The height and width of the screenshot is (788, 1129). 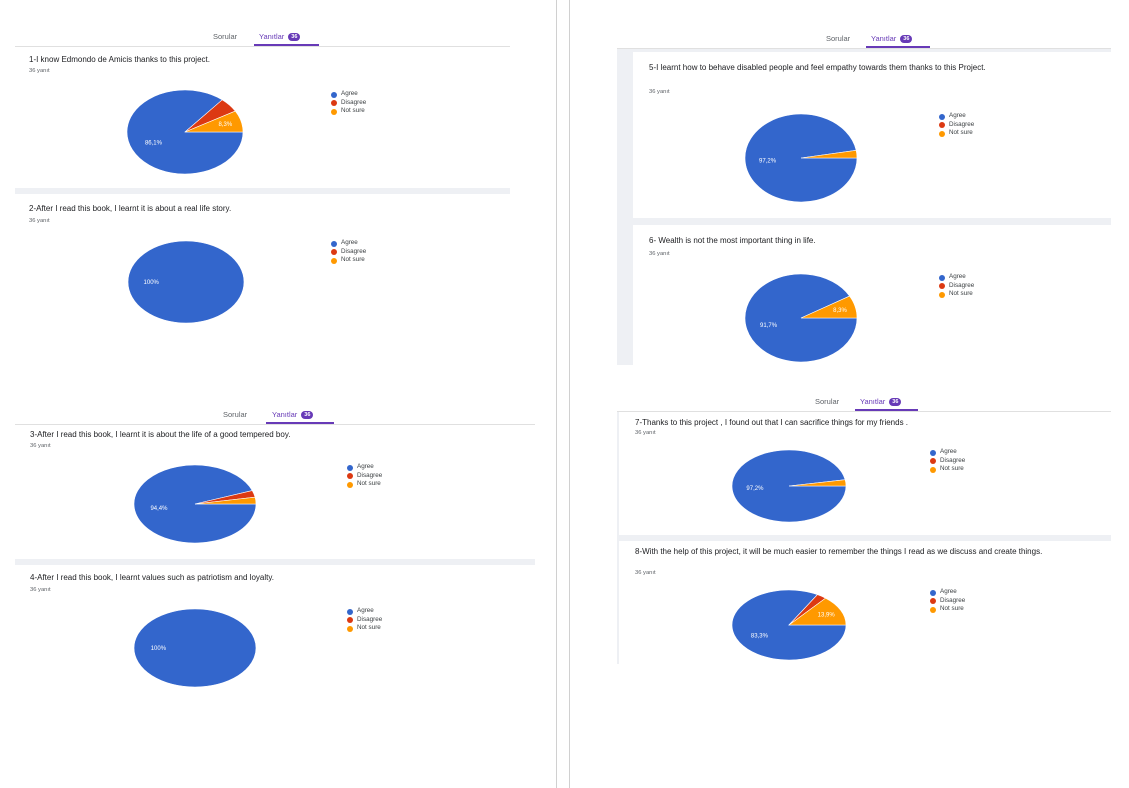 I want to click on pie-chart-5: 97,2%, so click(x=801, y=158).